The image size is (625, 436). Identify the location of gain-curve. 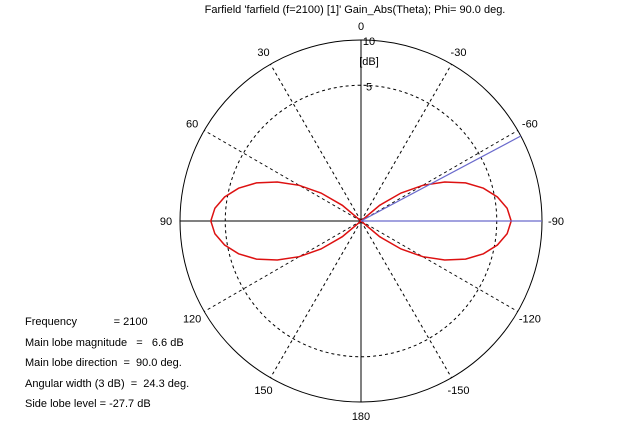
(361, 221).